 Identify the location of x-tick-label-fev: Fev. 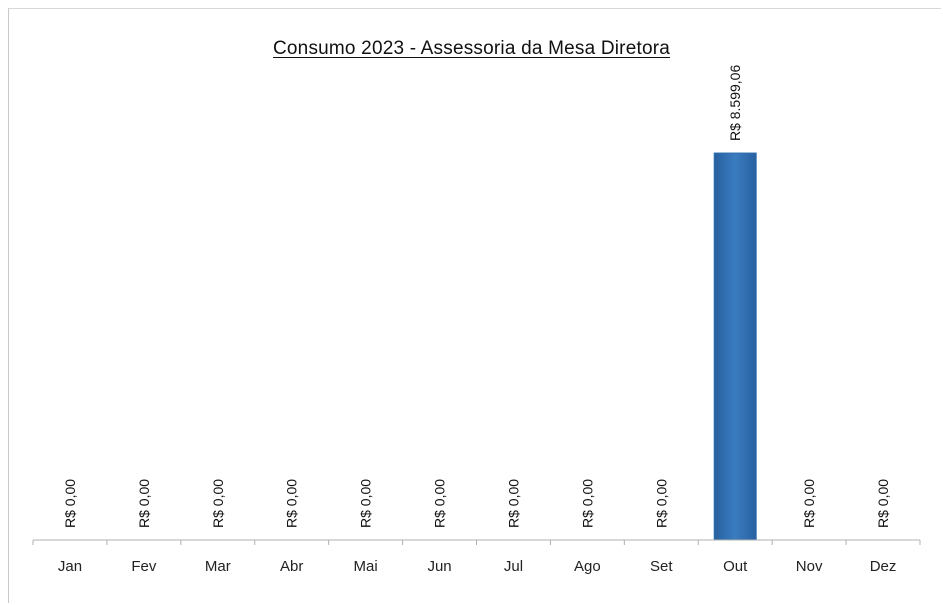
(144, 566).